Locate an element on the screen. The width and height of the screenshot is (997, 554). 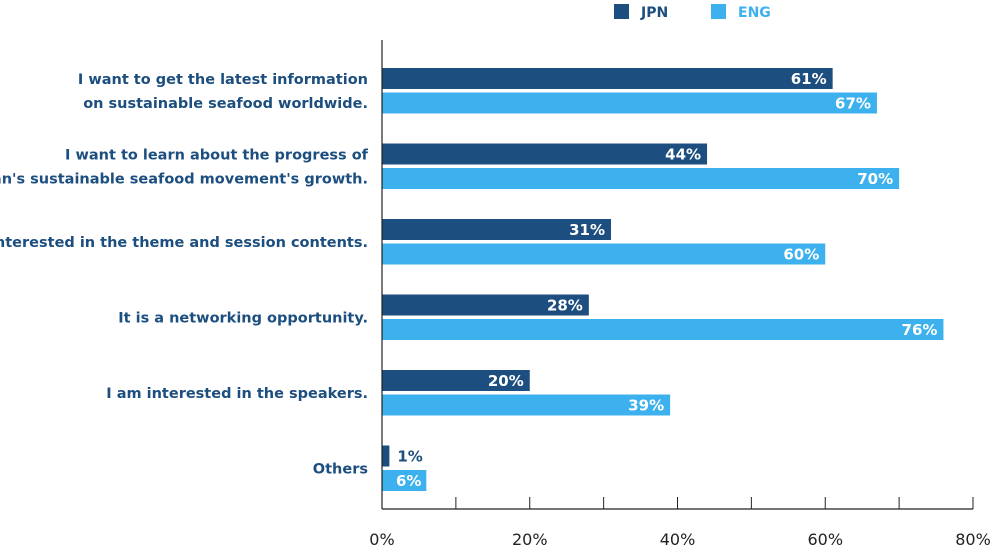
category-label-1-line-1: I want to get the latest information is located at coordinates (223, 80).